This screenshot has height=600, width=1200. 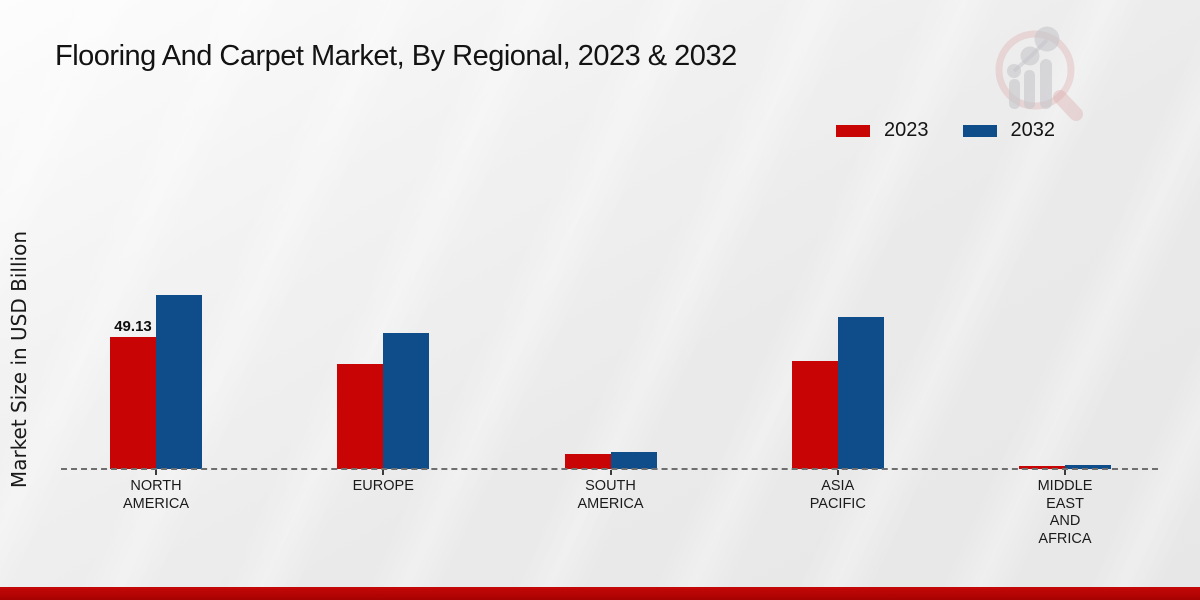 What do you see at coordinates (360, 416) in the screenshot?
I see `bar-2023-europe` at bounding box center [360, 416].